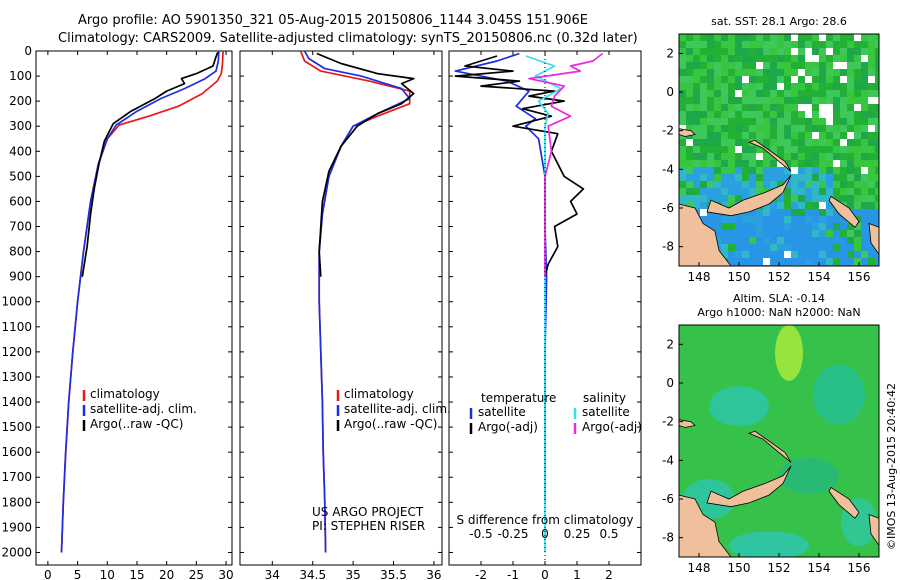 This screenshot has width=900, height=580. Describe the element at coordinates (272, 574) in the screenshot. I see `salinity-xtick-label: 34` at that location.